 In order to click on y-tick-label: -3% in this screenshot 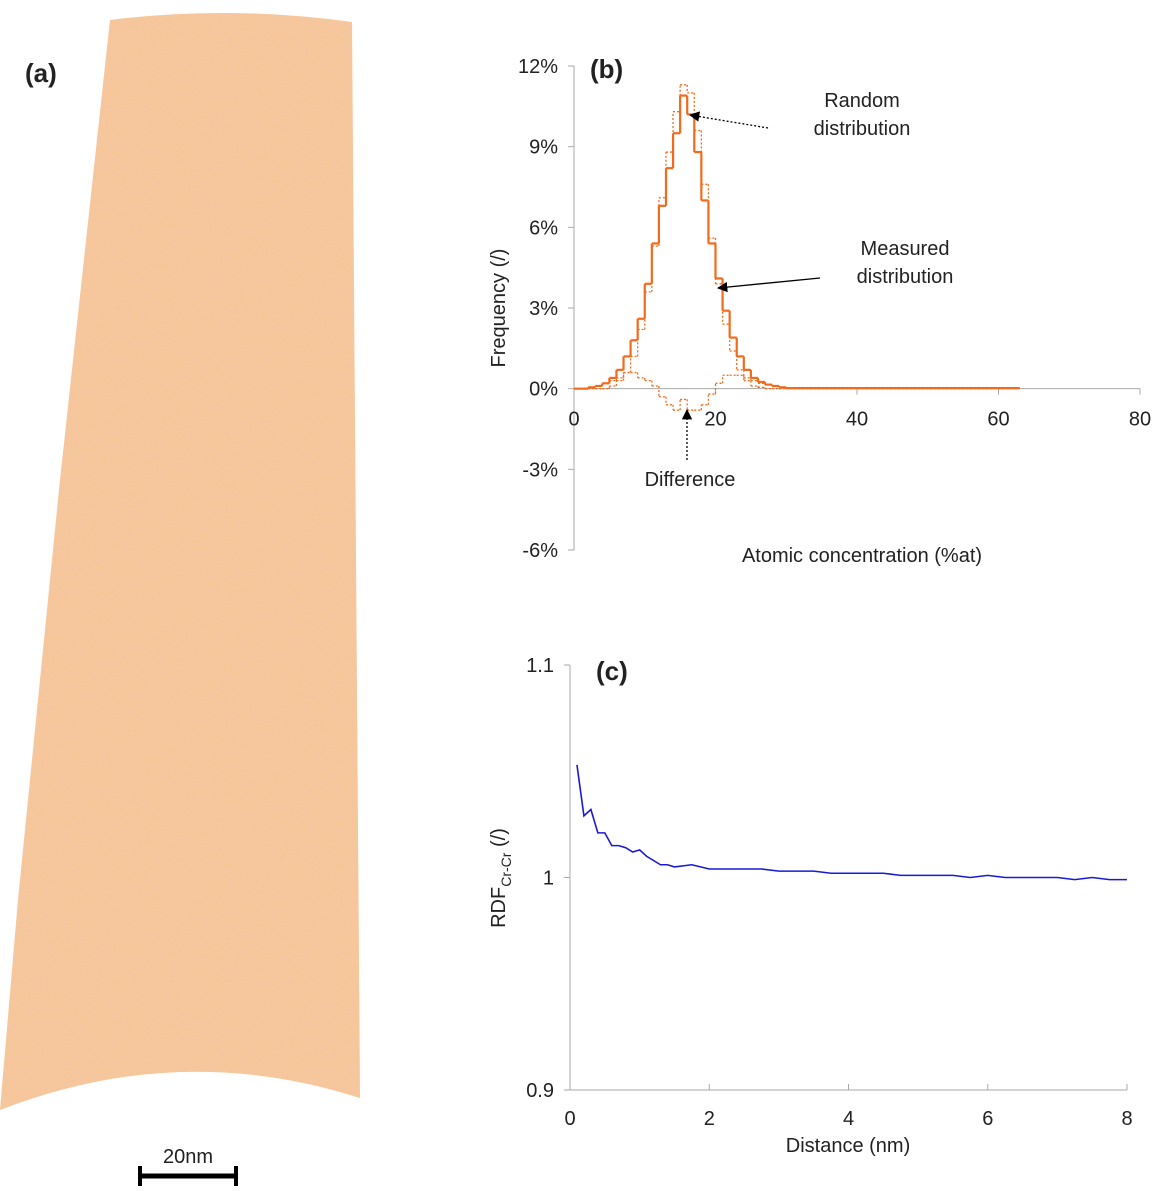, I will do `click(540, 470)`.